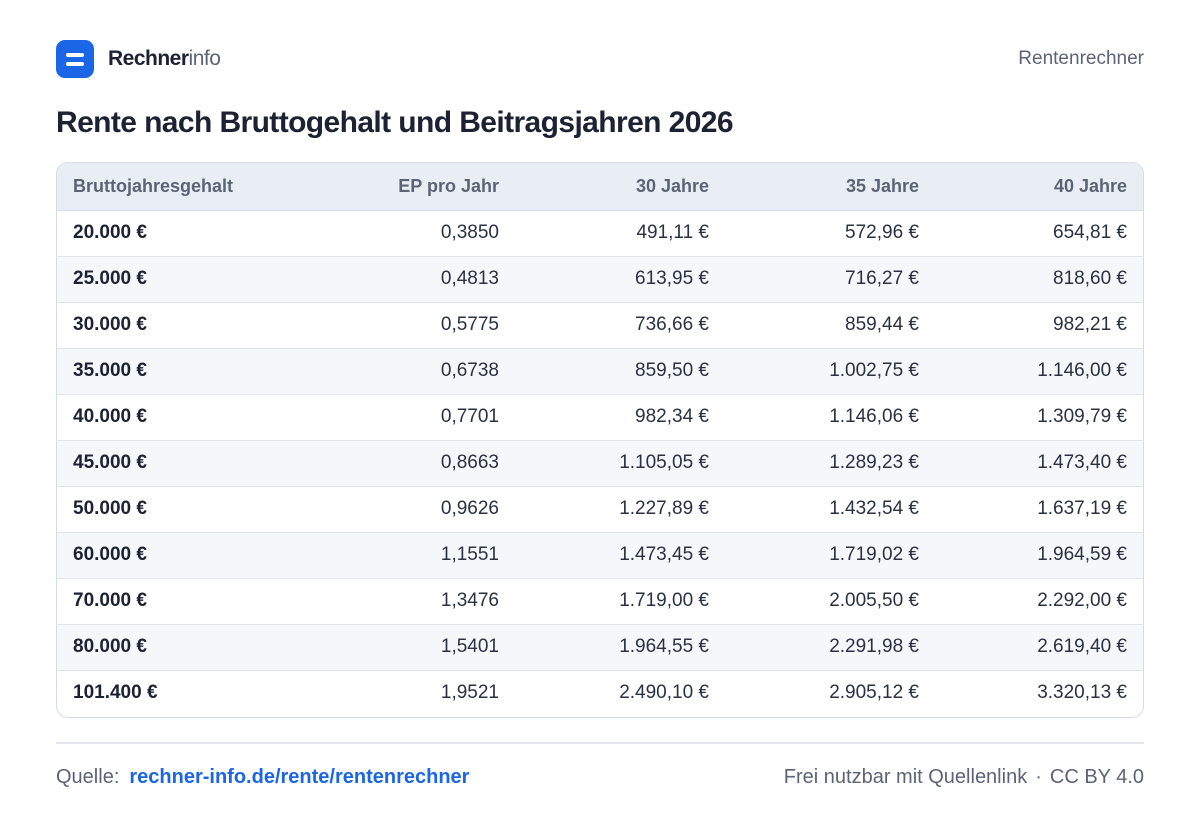 The height and width of the screenshot is (822, 1200). Describe the element at coordinates (830, 187) in the screenshot. I see `column-header-35-years: 35 Jahre` at that location.